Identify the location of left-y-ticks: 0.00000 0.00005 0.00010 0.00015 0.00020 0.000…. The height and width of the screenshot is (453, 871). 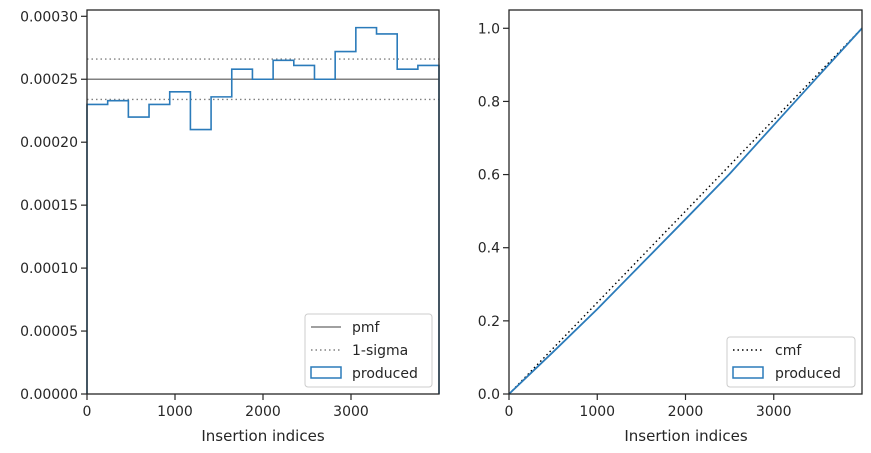
(53, 206).